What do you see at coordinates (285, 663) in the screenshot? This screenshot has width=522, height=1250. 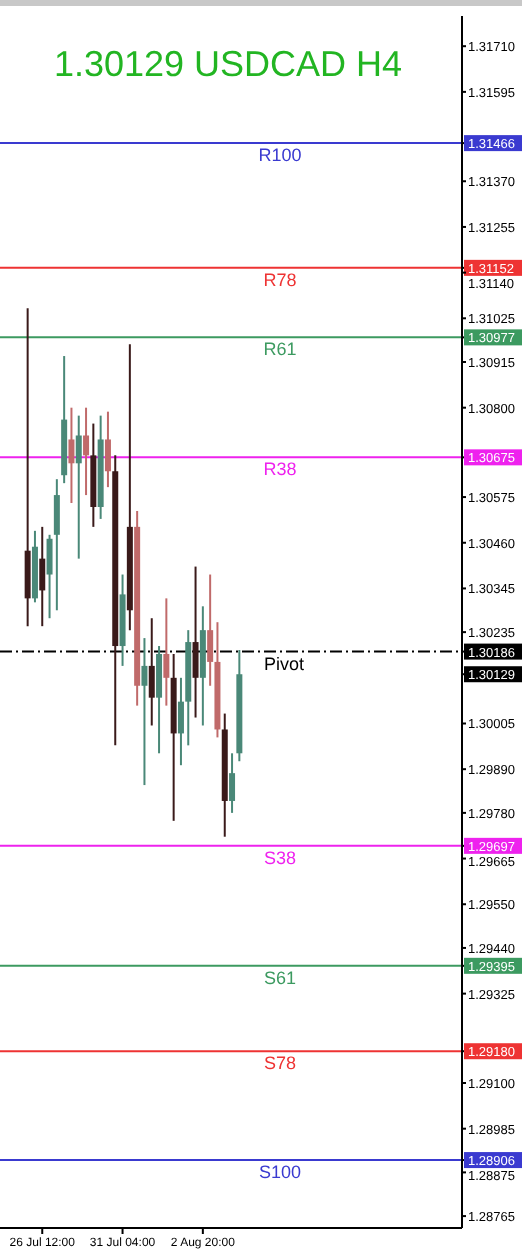 I see `ref-line-label: Pivot` at bounding box center [285, 663].